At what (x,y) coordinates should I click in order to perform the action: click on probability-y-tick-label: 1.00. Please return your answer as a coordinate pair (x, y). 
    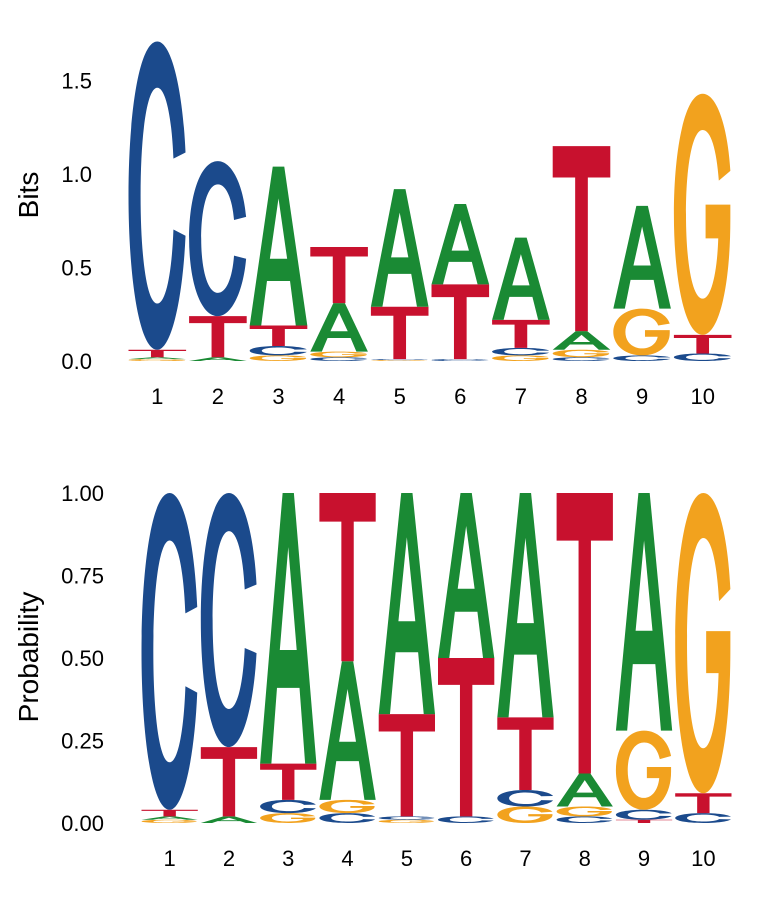
    Looking at the image, I should click on (82, 493).